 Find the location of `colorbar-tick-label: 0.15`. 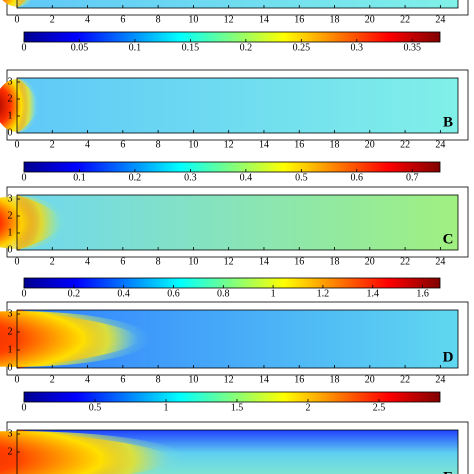

colorbar-tick-label: 0.15 is located at coordinates (191, 47).